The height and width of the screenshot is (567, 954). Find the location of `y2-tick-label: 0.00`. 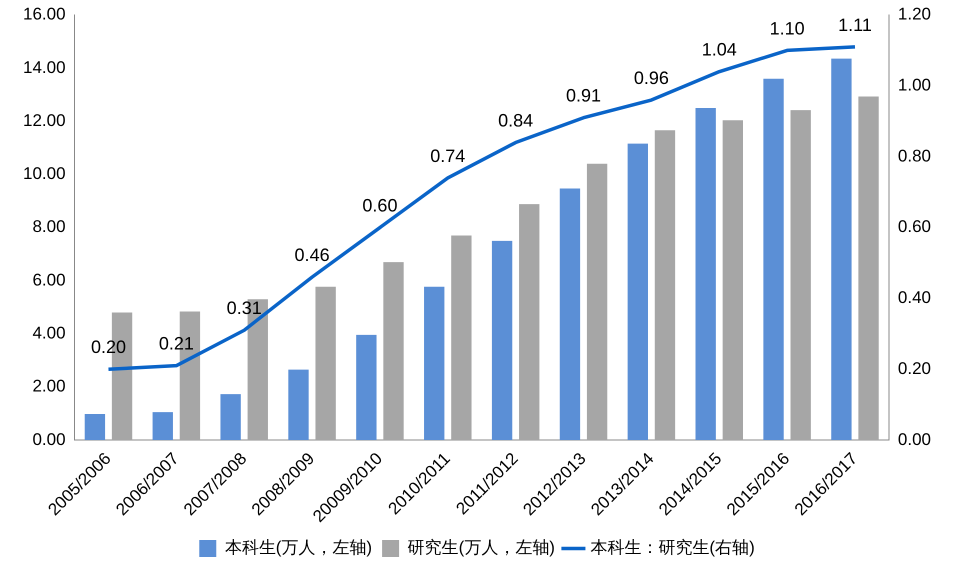

y2-tick-label: 0.00 is located at coordinates (915, 439).